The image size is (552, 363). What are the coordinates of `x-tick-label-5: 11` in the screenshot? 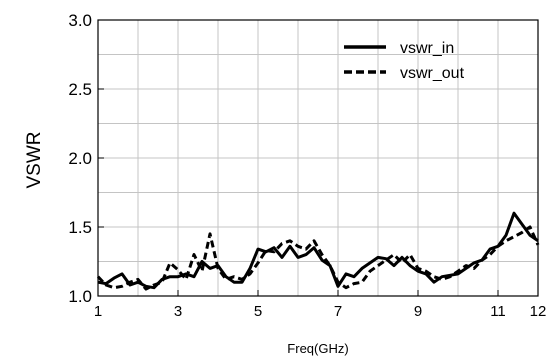 It's located at (498, 311).